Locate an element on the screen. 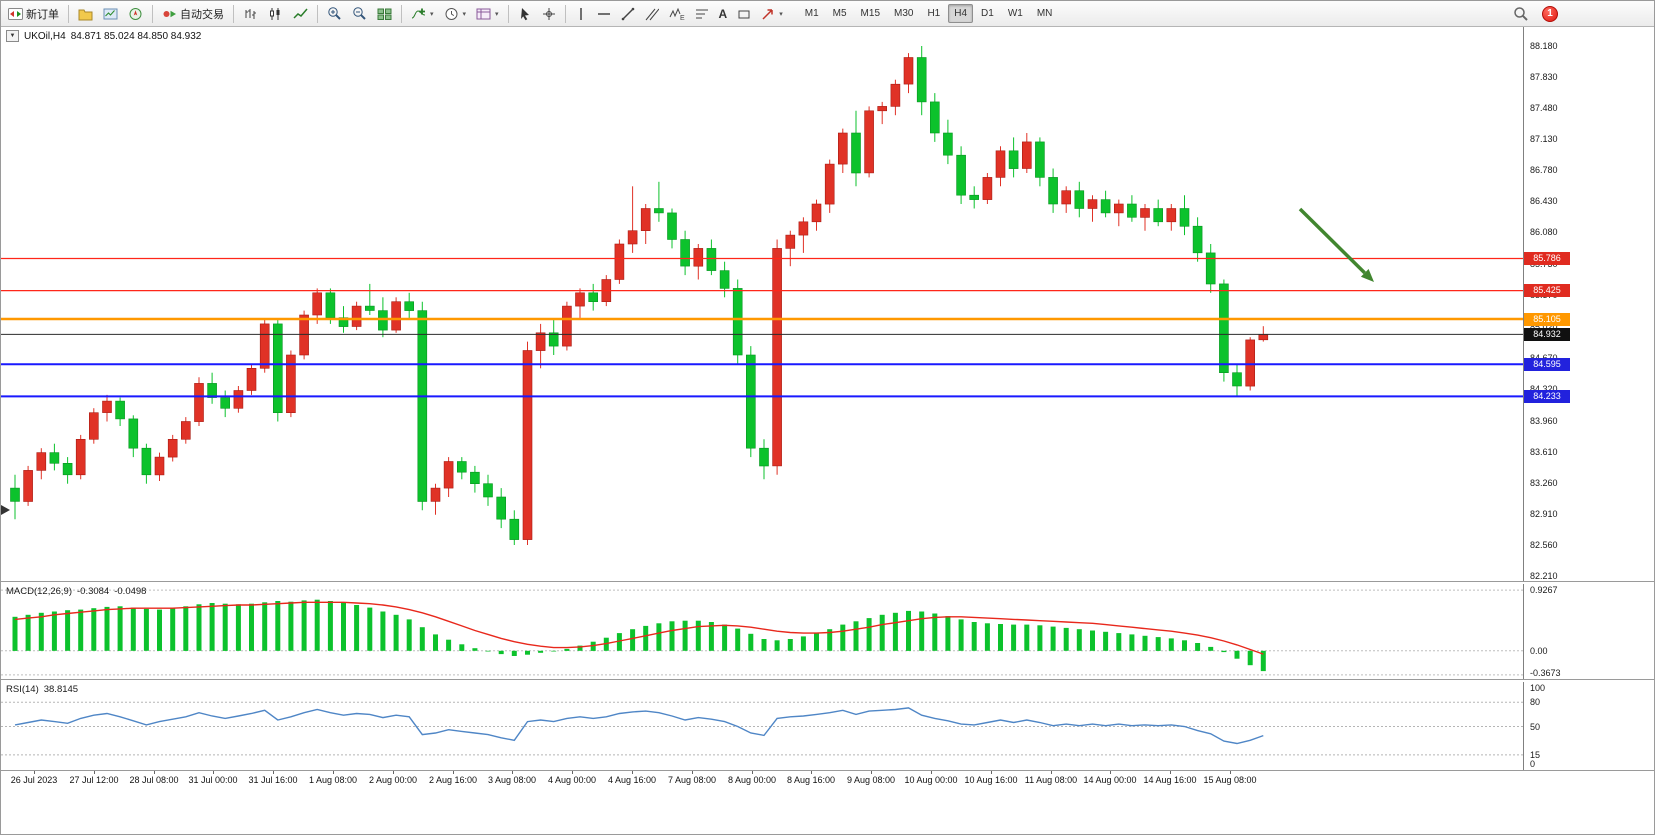 Image resolution: width=1655 pixels, height=835 pixels. symbol-dropdown-button: ▼ is located at coordinates (12, 36).